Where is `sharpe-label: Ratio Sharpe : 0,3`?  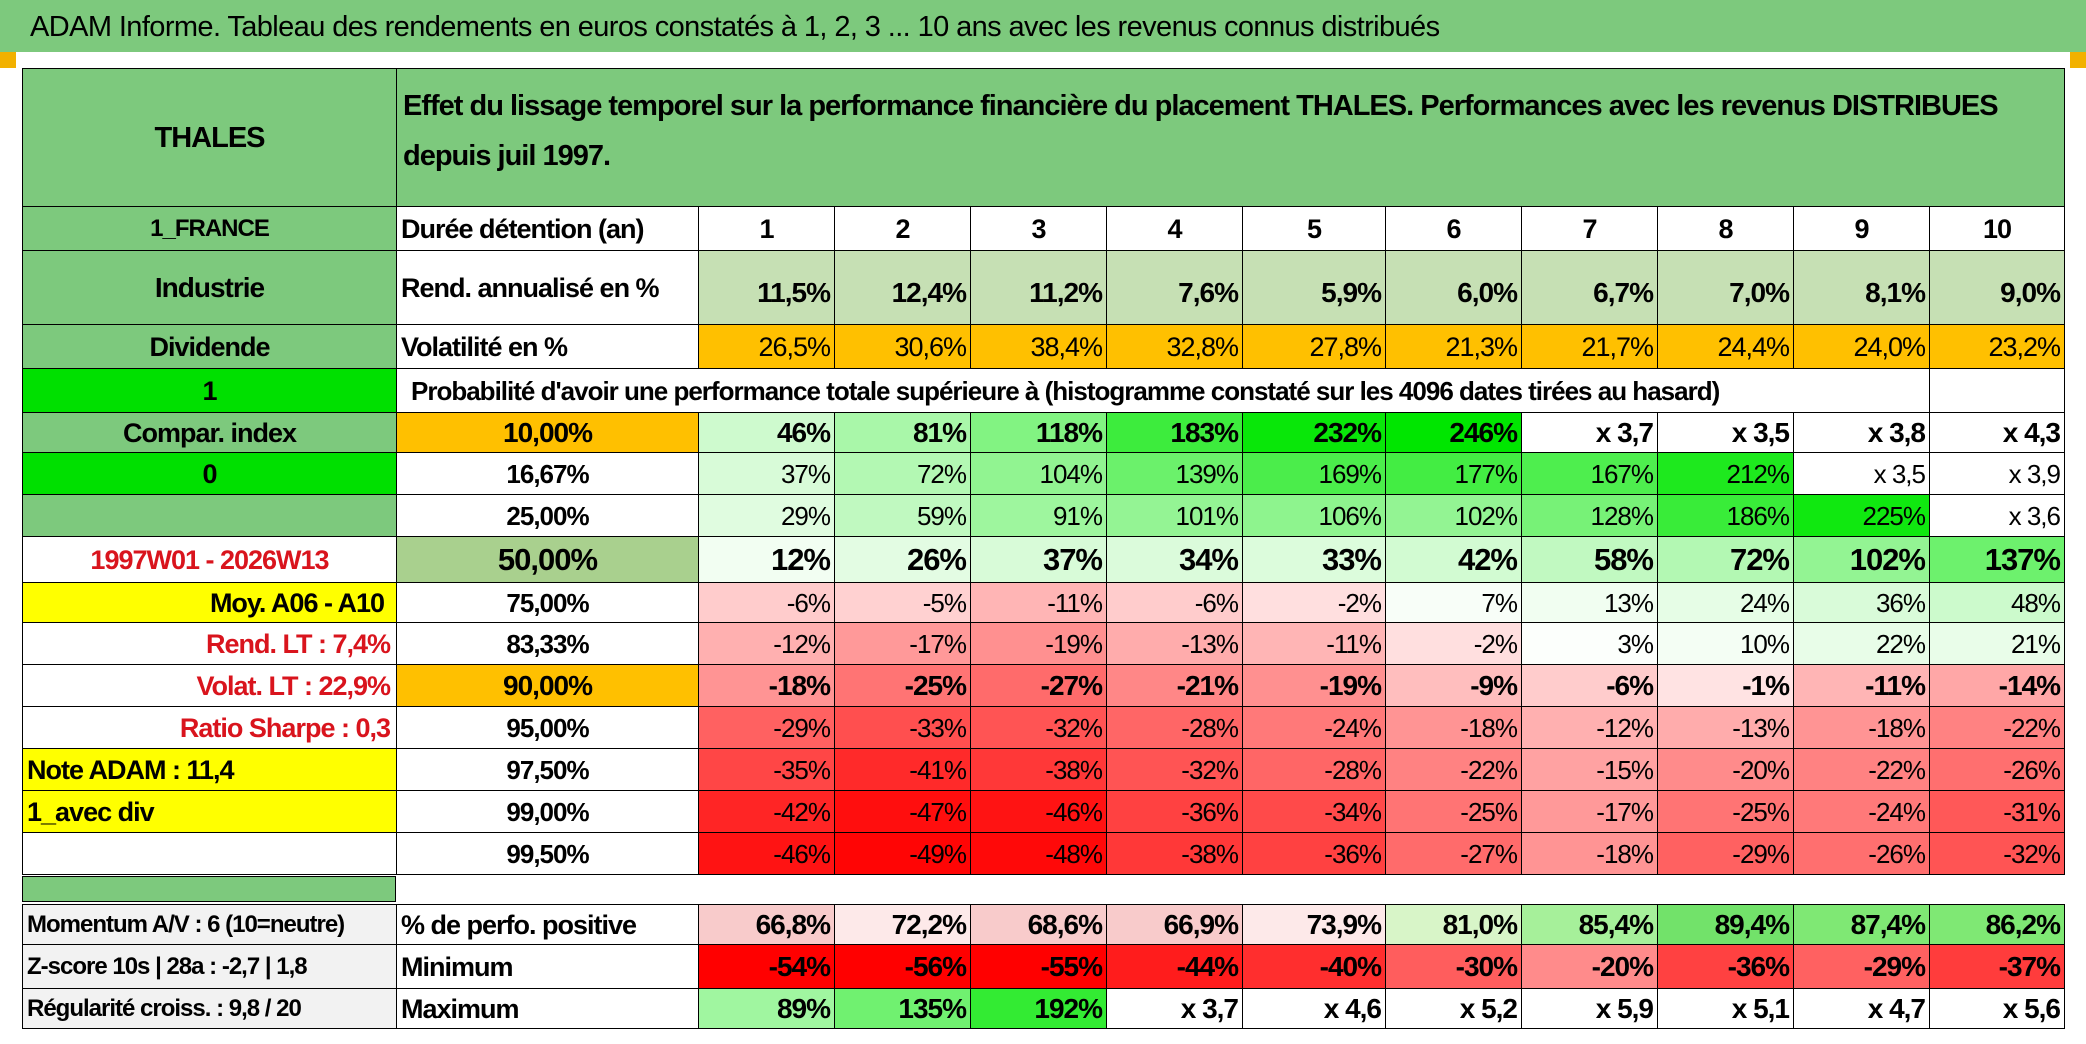 sharpe-label: Ratio Sharpe : 0,3 is located at coordinates (209, 727).